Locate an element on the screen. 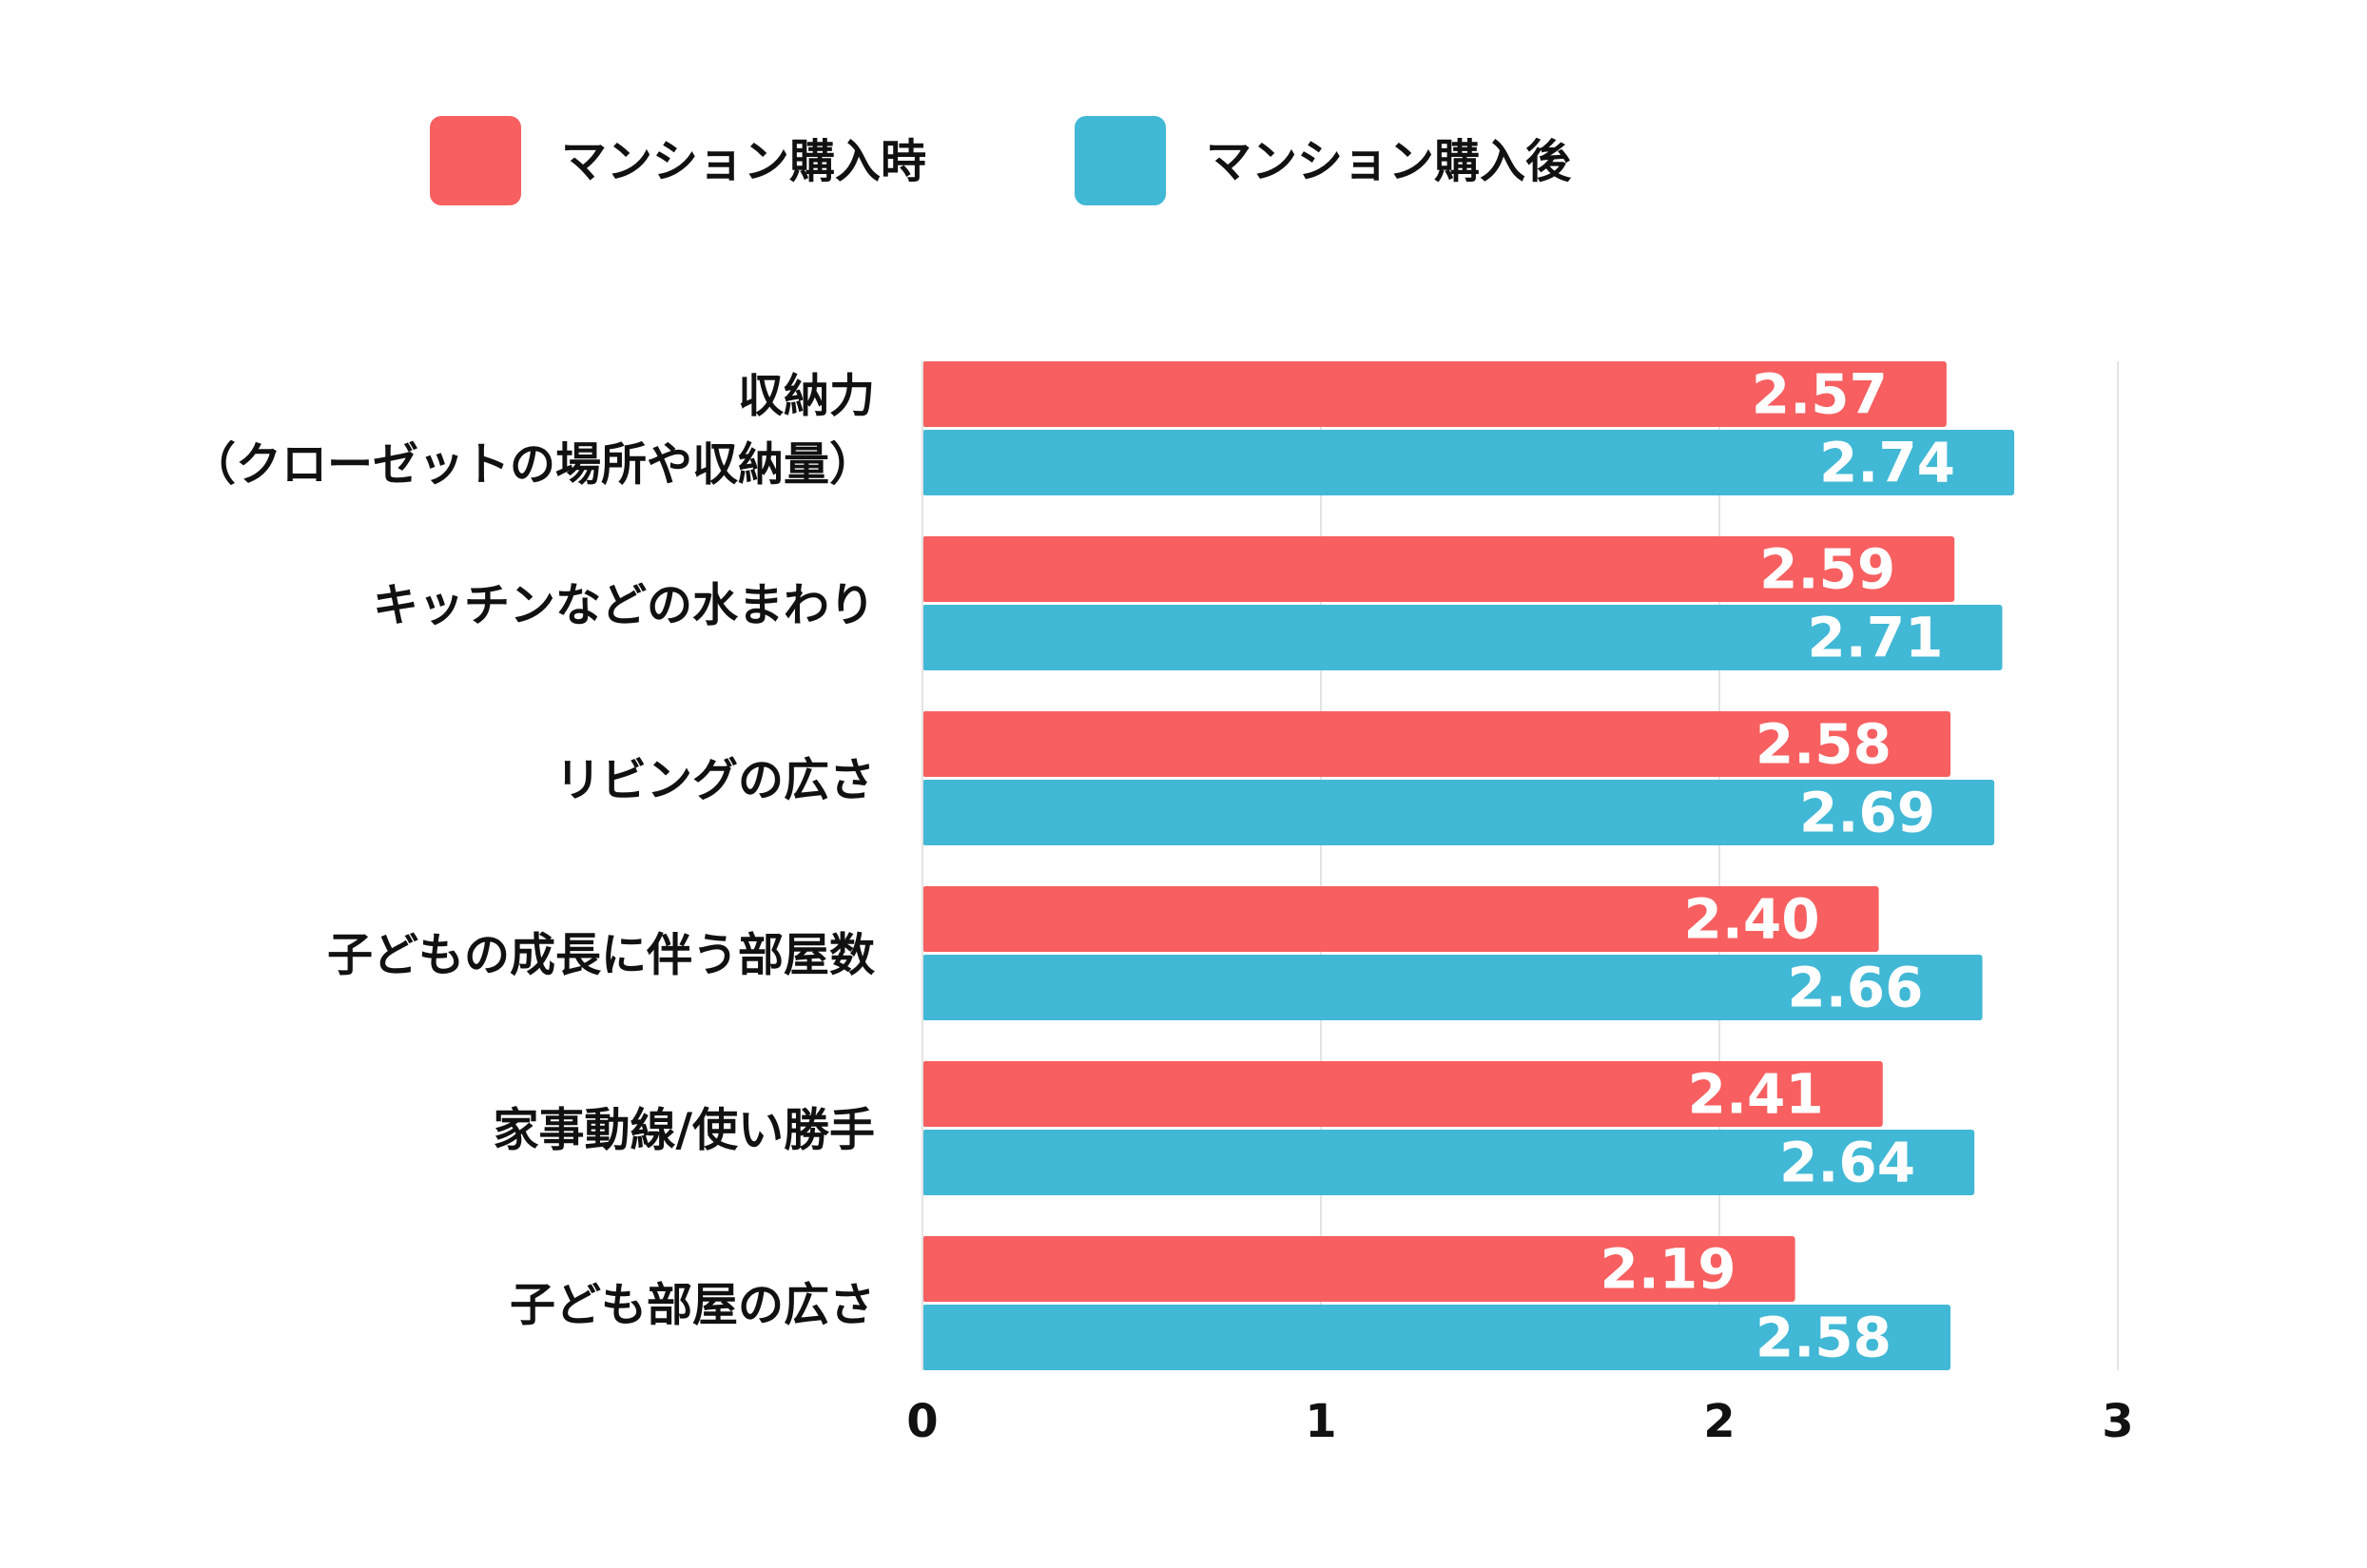 Image resolution: width=2367 pixels, height=1568 pixels. category-label: 子ども部屋の広さ is located at coordinates (692, 1305).